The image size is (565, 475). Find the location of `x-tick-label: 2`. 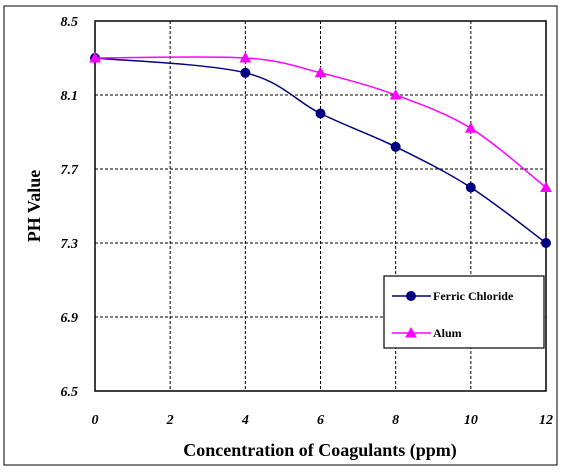

x-tick-label: 2 is located at coordinates (170, 420).